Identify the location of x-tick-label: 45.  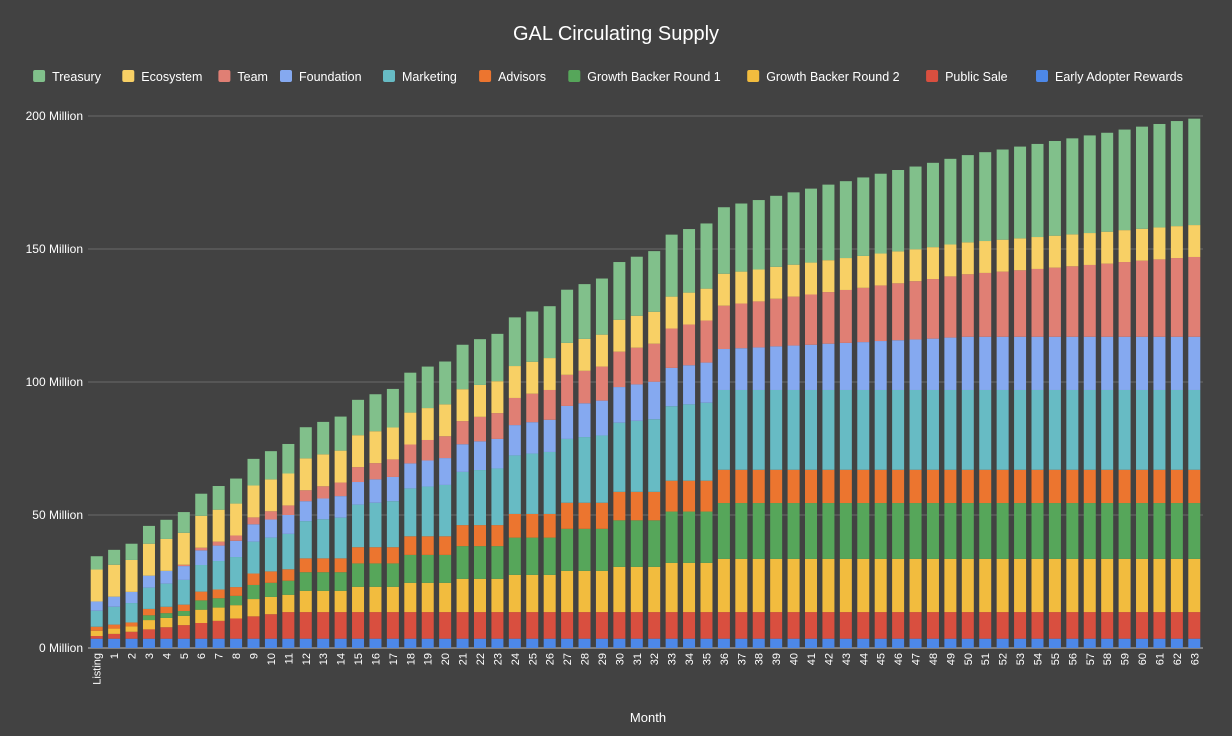
(882, 659).